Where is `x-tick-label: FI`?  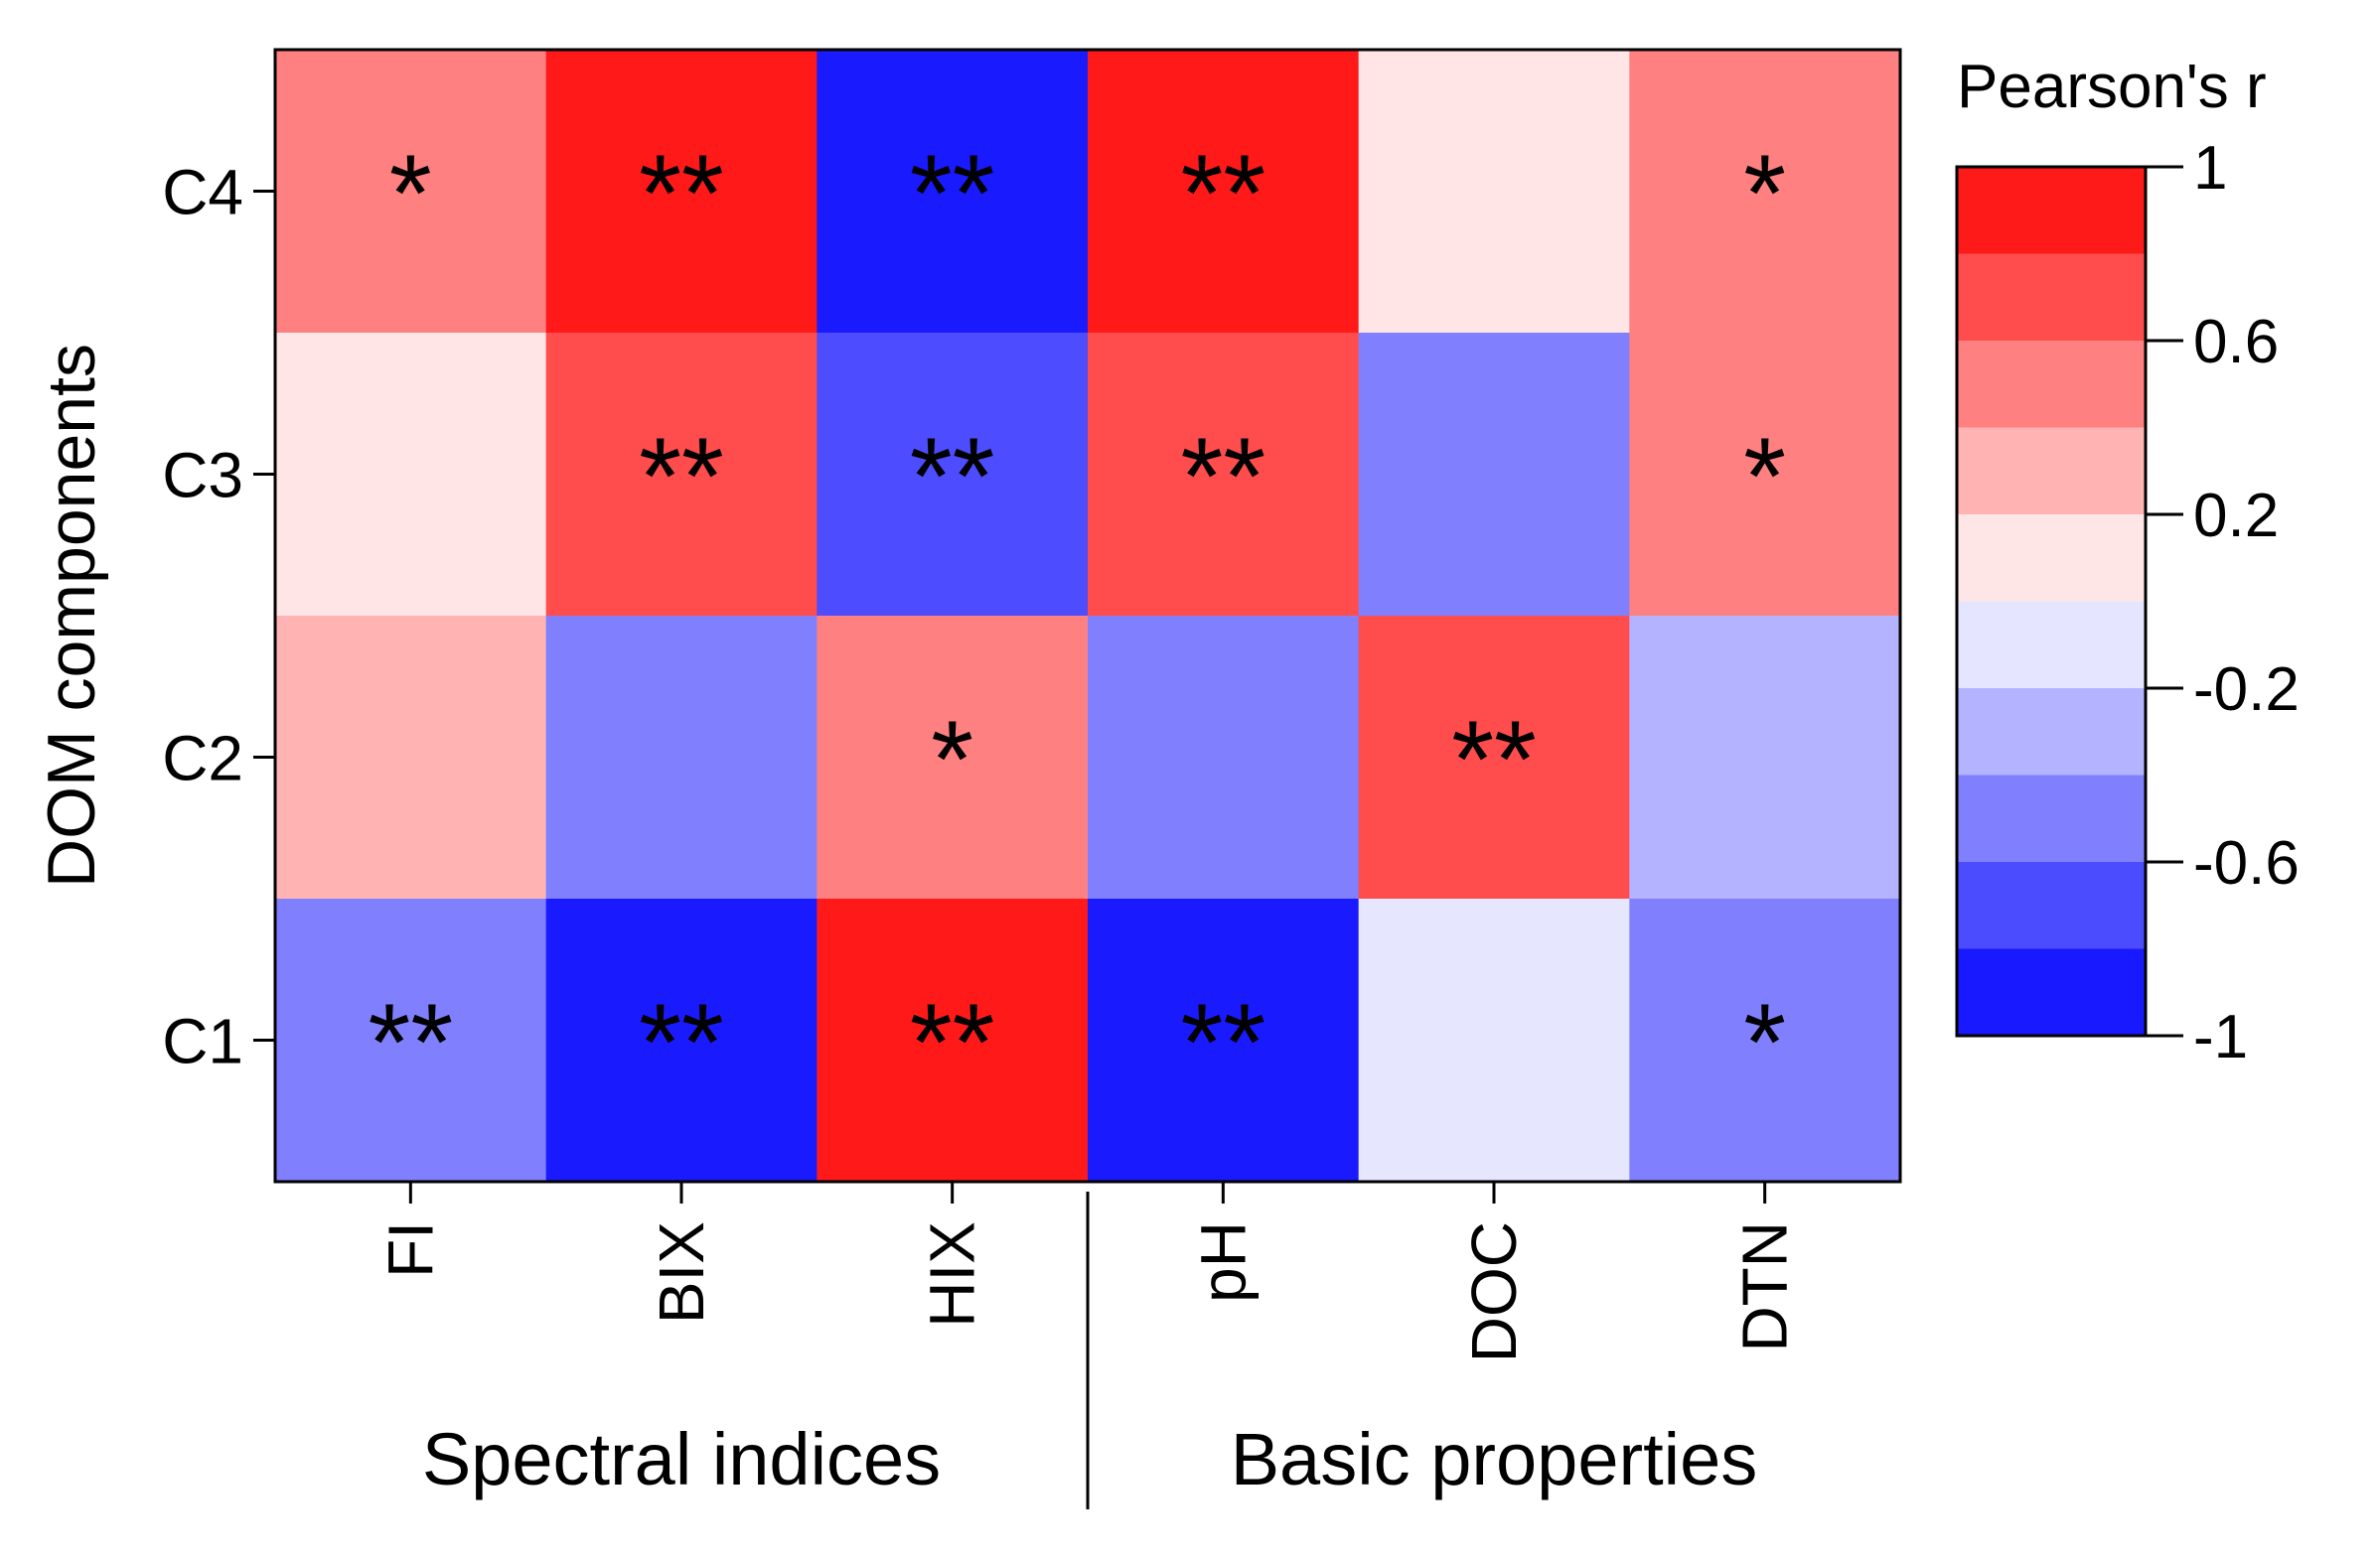
x-tick-label: FI is located at coordinates (410, 1249).